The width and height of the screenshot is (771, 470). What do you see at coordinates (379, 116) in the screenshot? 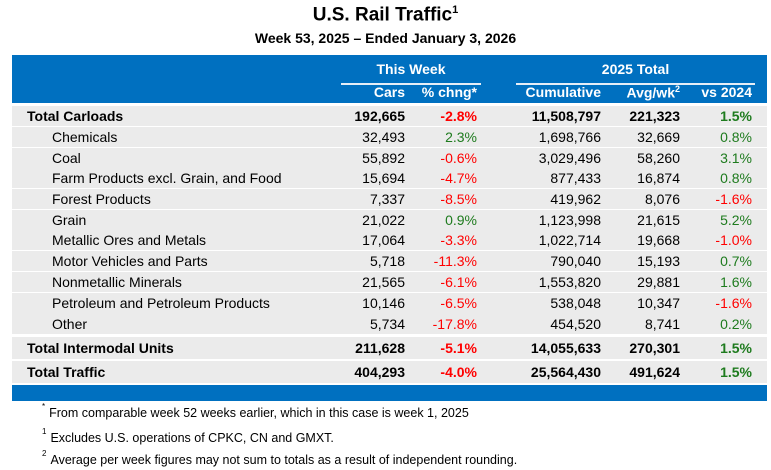
I see `cars-cell: 192,665` at bounding box center [379, 116].